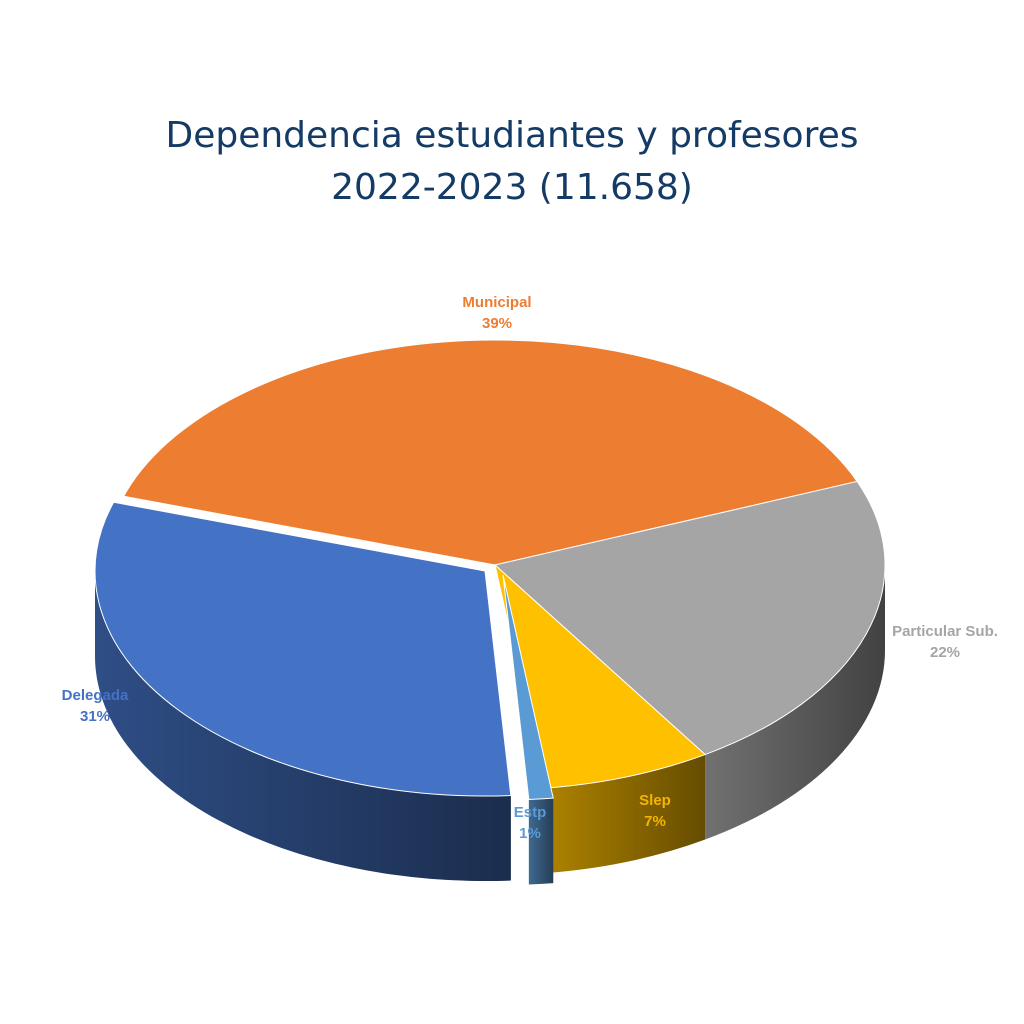 The image size is (1024, 1024). I want to click on pie-slice-particular-sub, so click(689, 618).